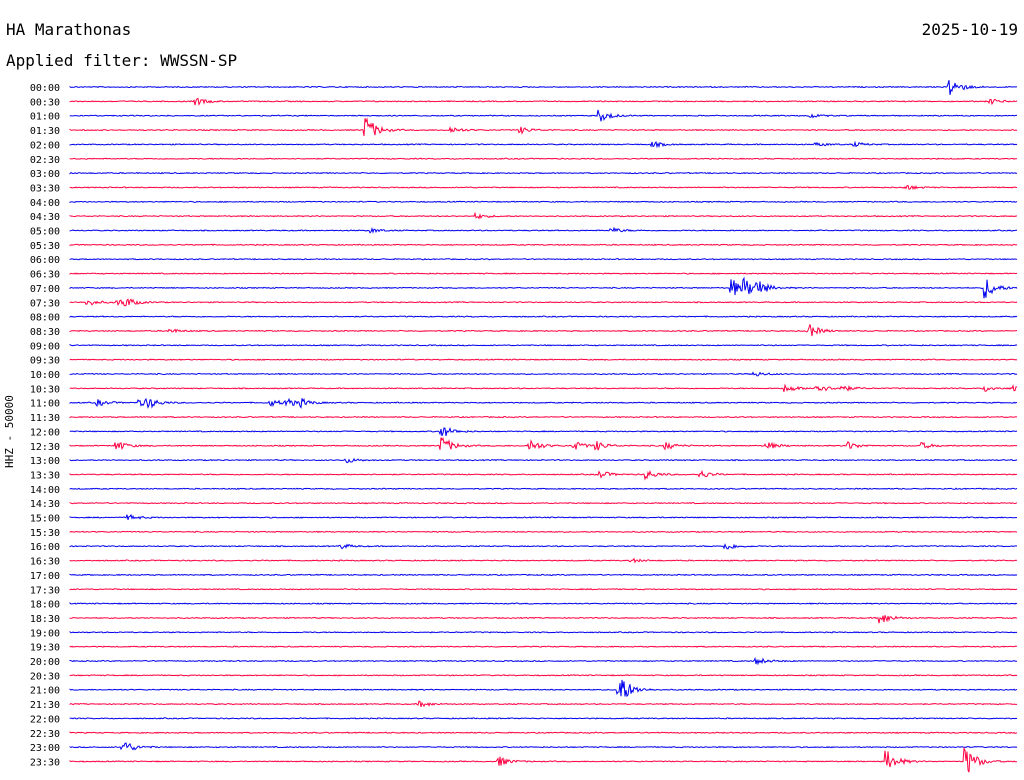 This screenshot has width=1024, height=780. What do you see at coordinates (45, 519) in the screenshot?
I see `row-time-label: 15:00` at bounding box center [45, 519].